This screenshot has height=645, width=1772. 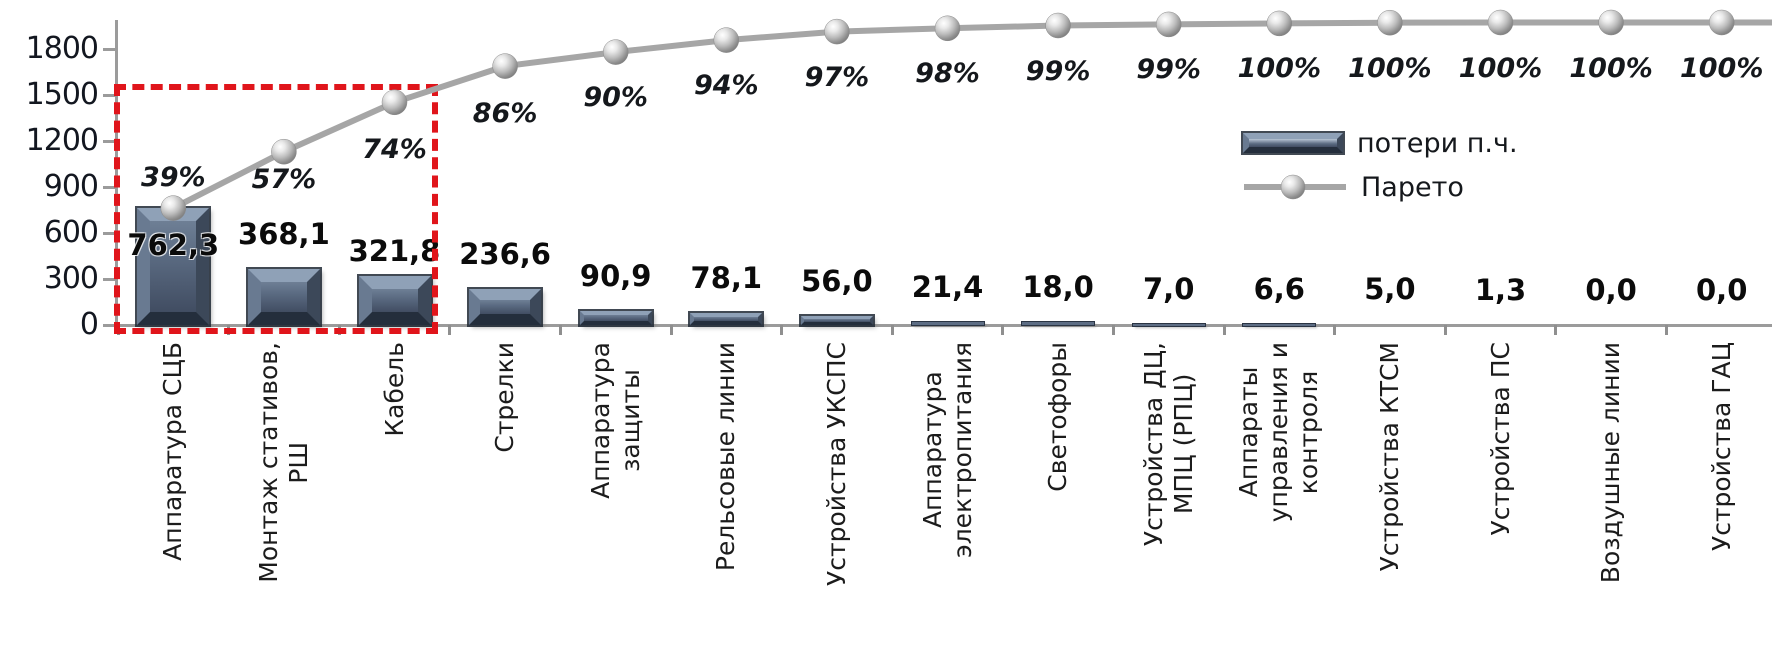 I want to click on legend-item-line: Парето, so click(x=1380, y=187).